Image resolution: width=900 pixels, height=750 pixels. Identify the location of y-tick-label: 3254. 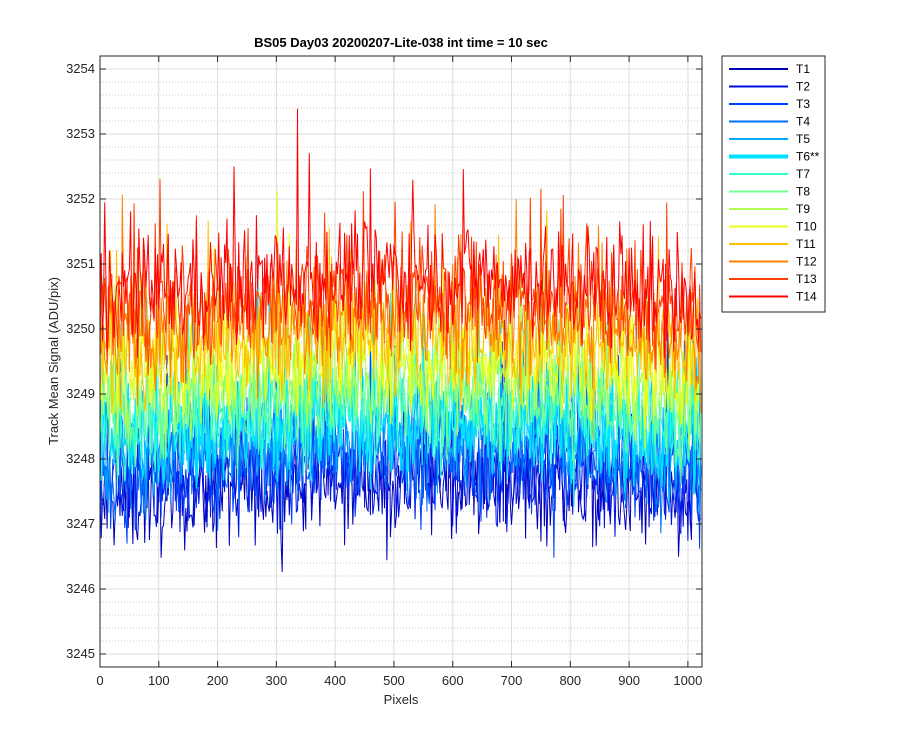
(80, 68).